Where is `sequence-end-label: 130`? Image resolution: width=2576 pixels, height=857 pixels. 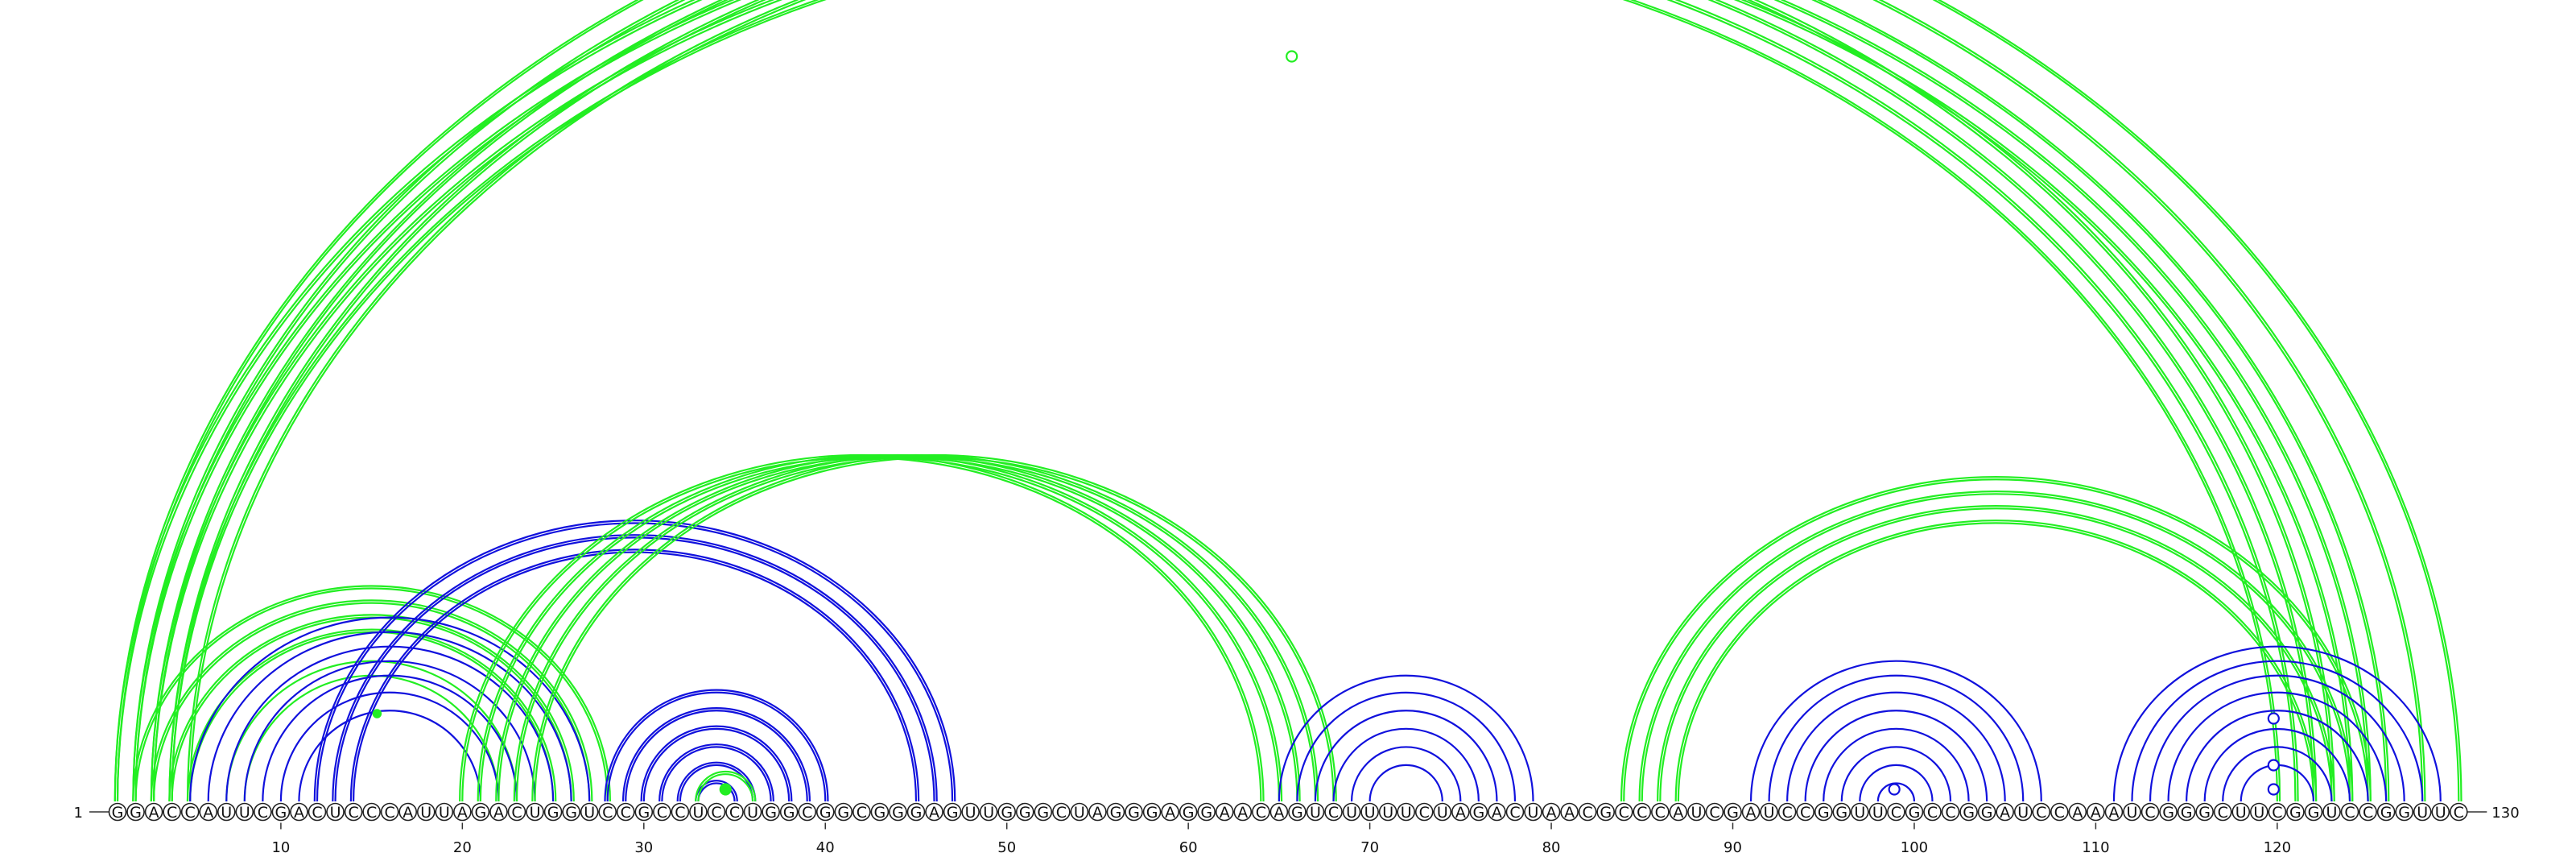 sequence-end-label: 130 is located at coordinates (2505, 813).